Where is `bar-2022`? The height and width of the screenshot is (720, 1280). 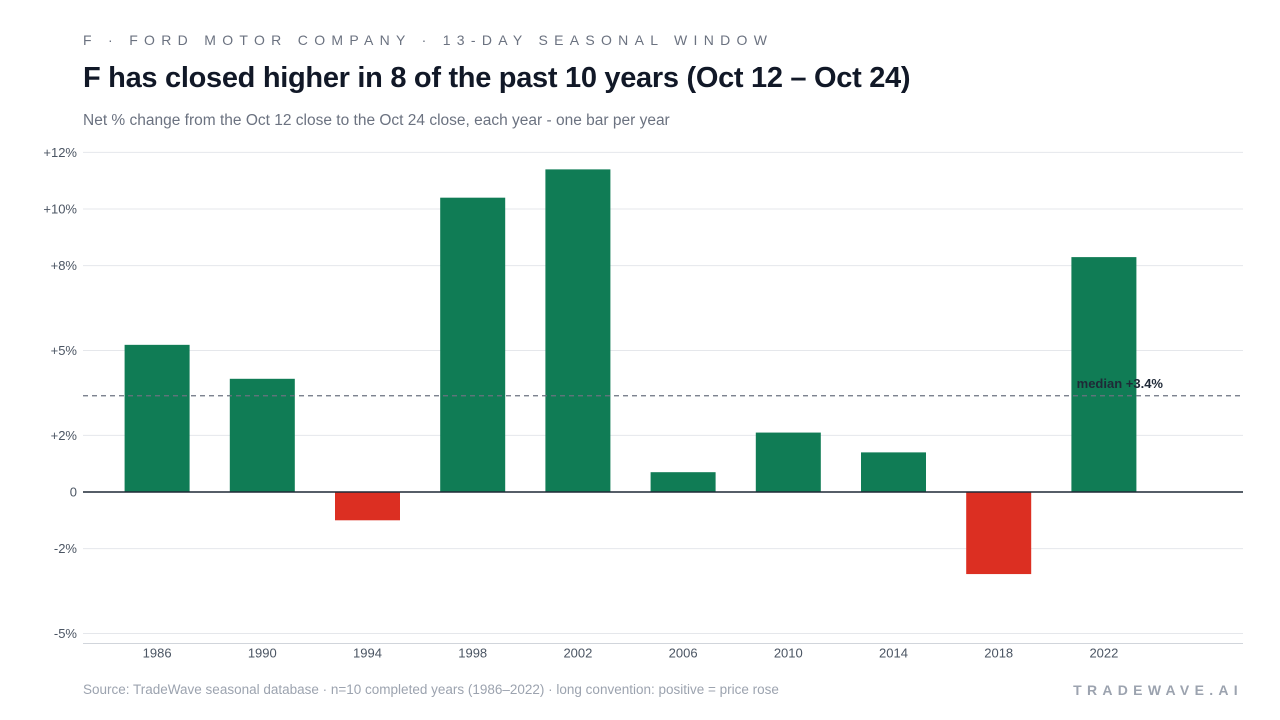 bar-2022 is located at coordinates (1104, 374).